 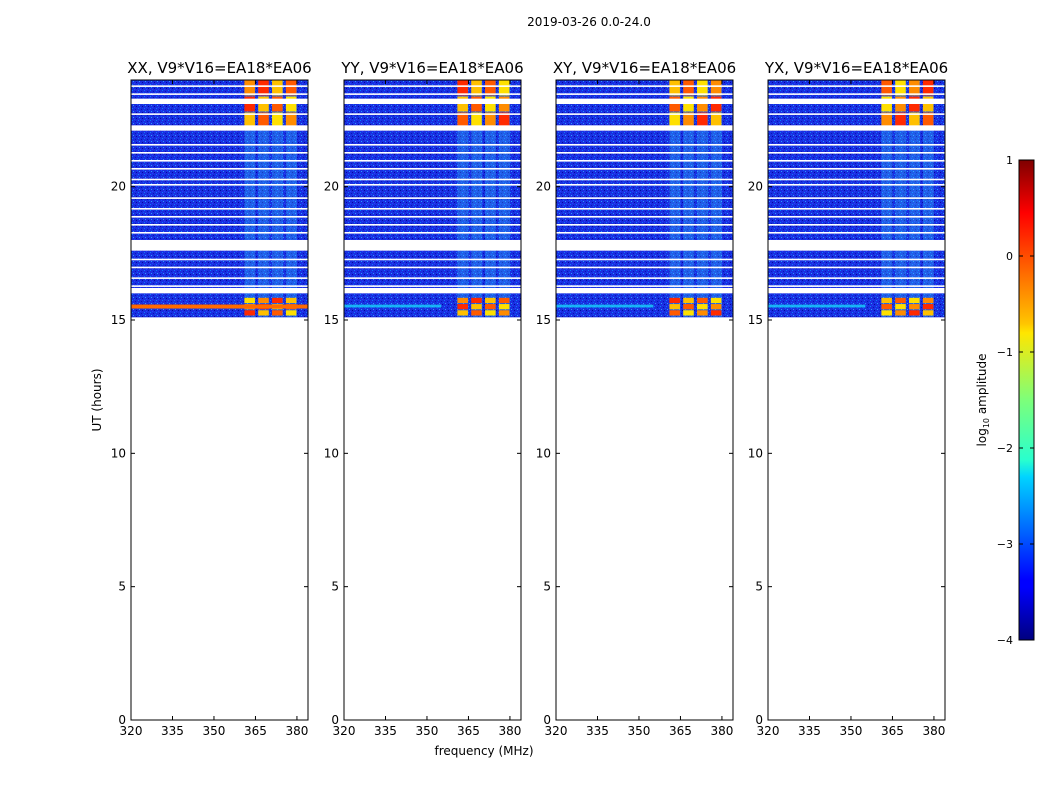 What do you see at coordinates (856, 400) in the screenshot?
I see `panel-frame` at bounding box center [856, 400].